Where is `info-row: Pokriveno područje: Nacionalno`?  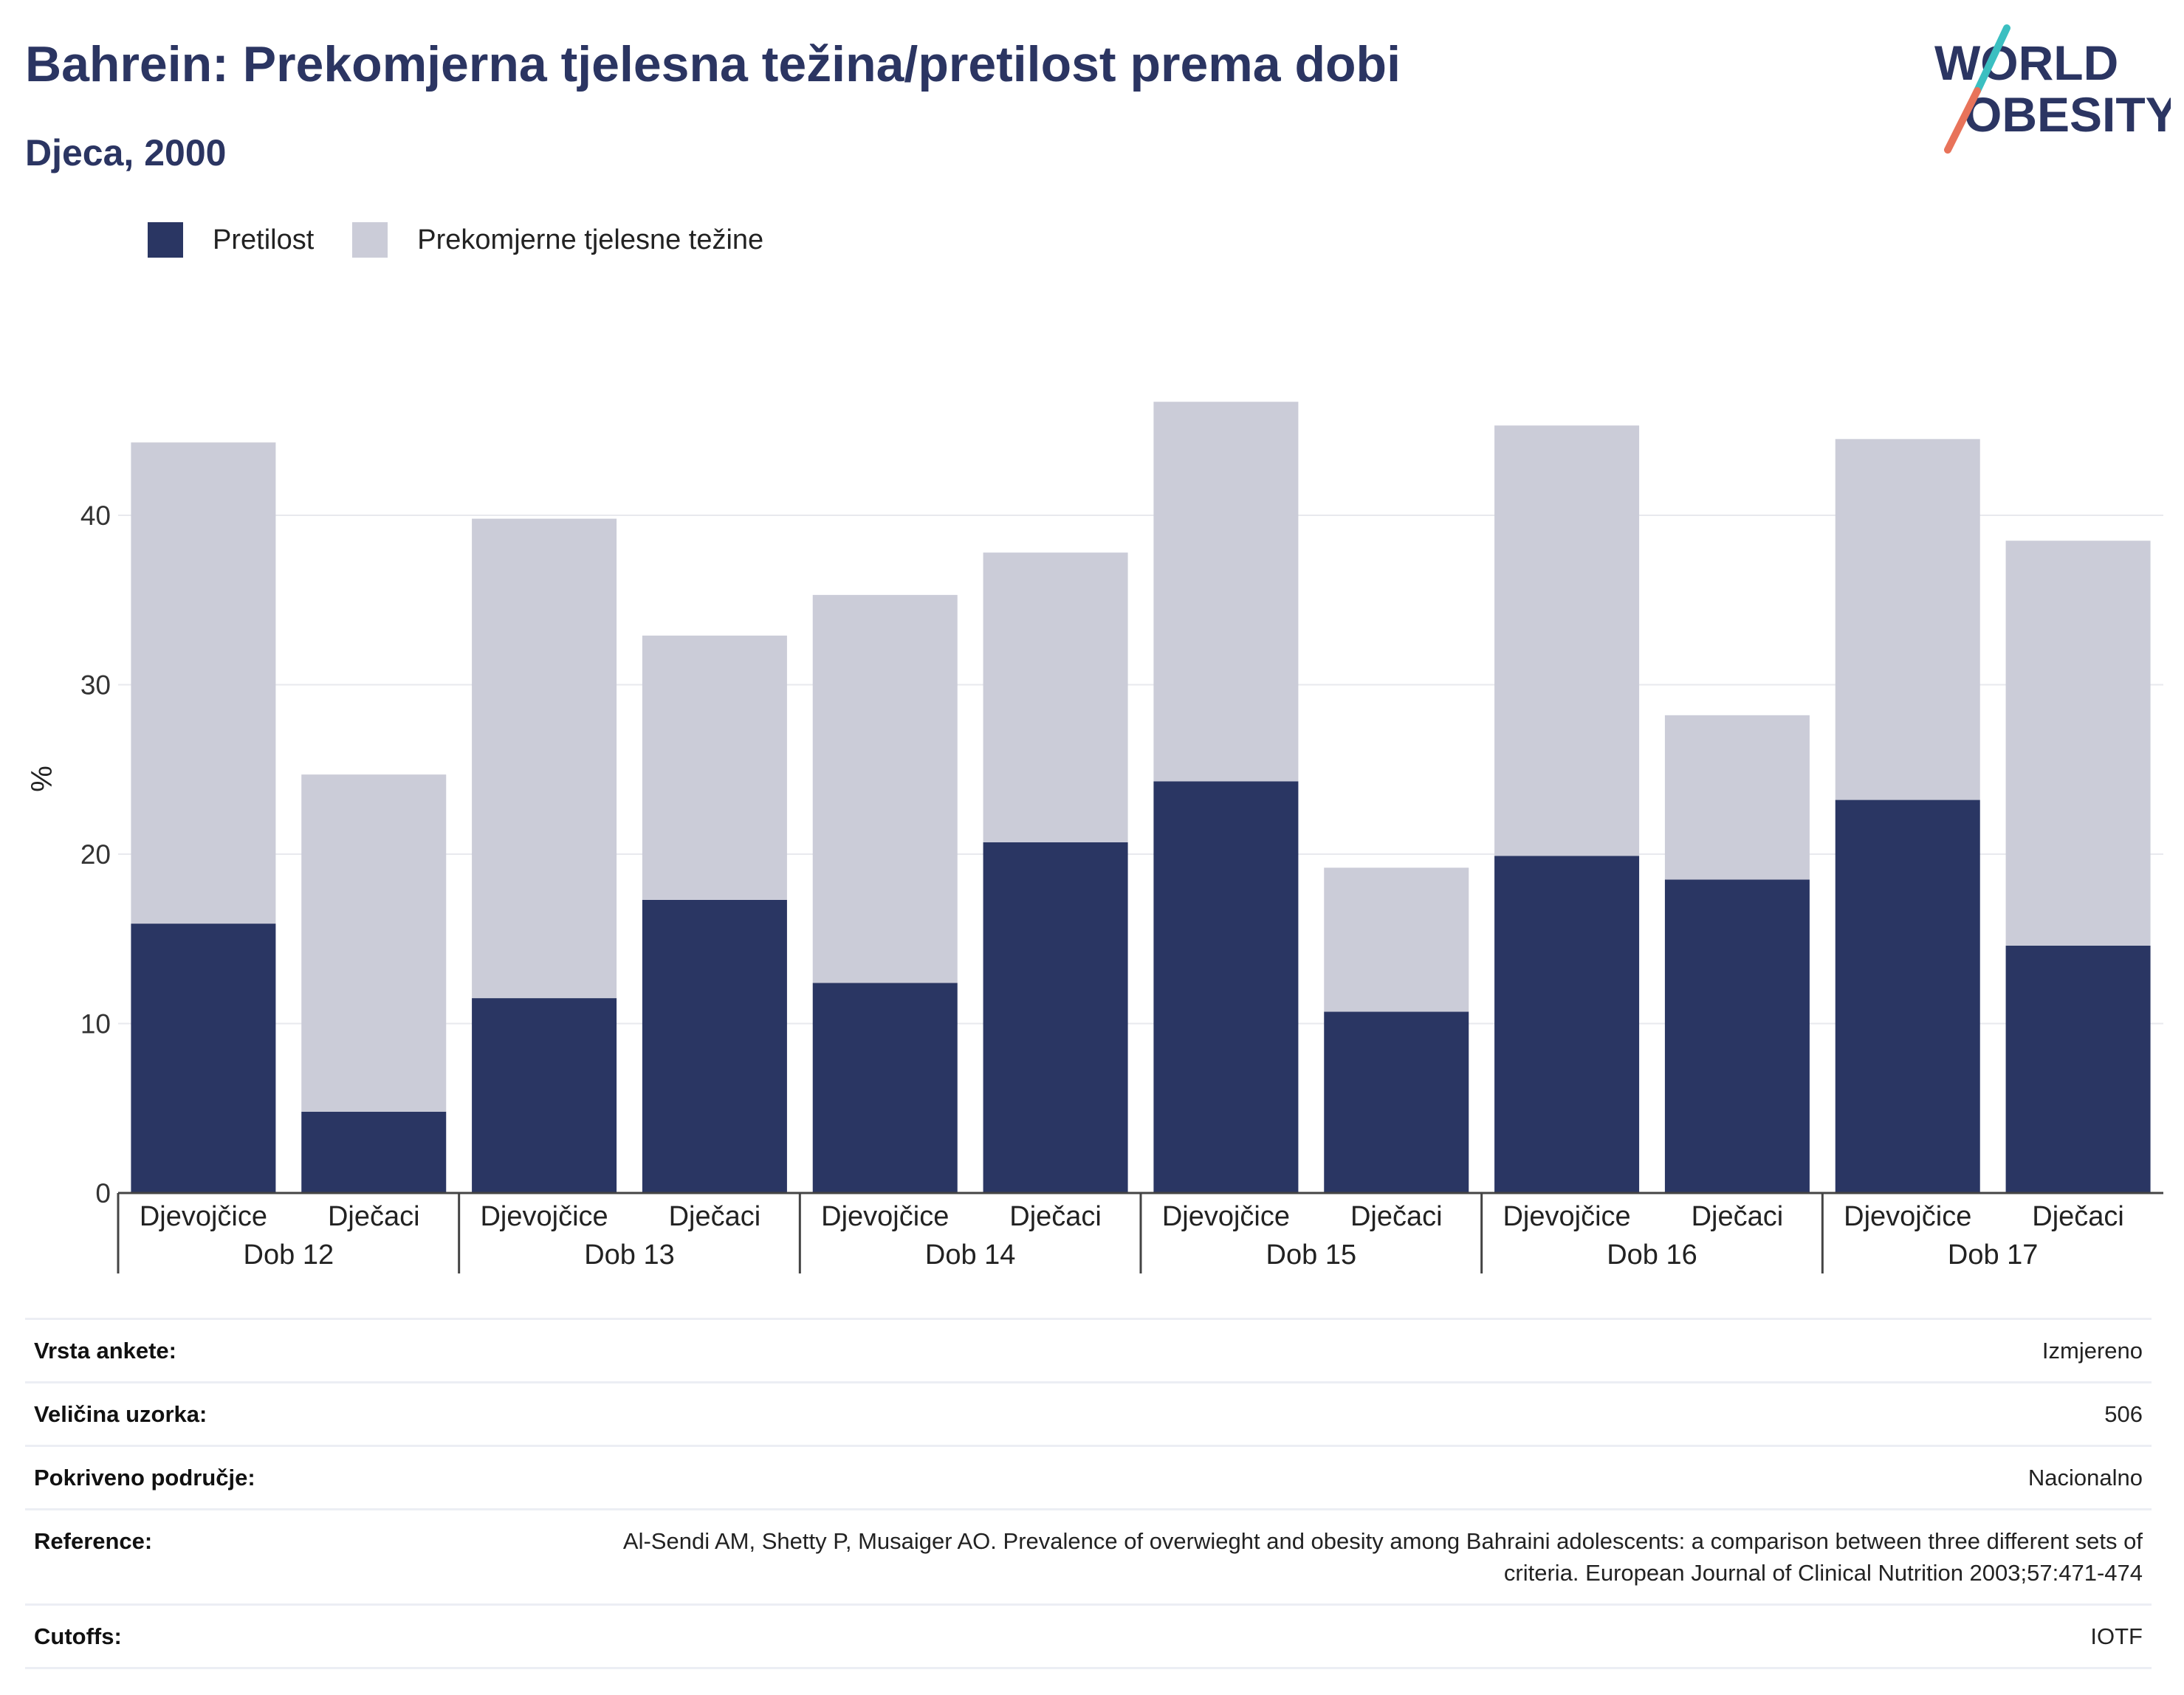 info-row: Pokriveno područje: Nacionalno is located at coordinates (1089, 1476).